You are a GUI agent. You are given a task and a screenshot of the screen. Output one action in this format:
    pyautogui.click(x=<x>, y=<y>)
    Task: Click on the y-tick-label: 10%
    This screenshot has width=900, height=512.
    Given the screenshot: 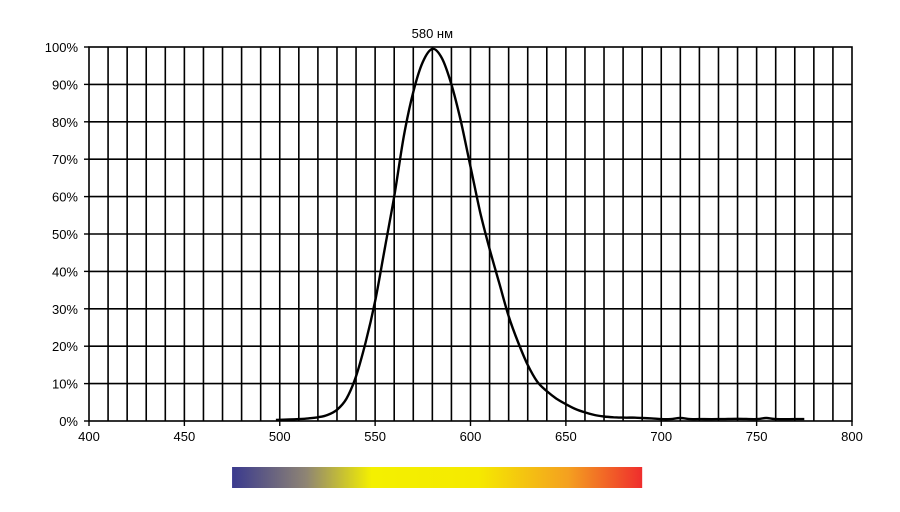 What is the action you would take?
    pyautogui.click(x=65, y=384)
    